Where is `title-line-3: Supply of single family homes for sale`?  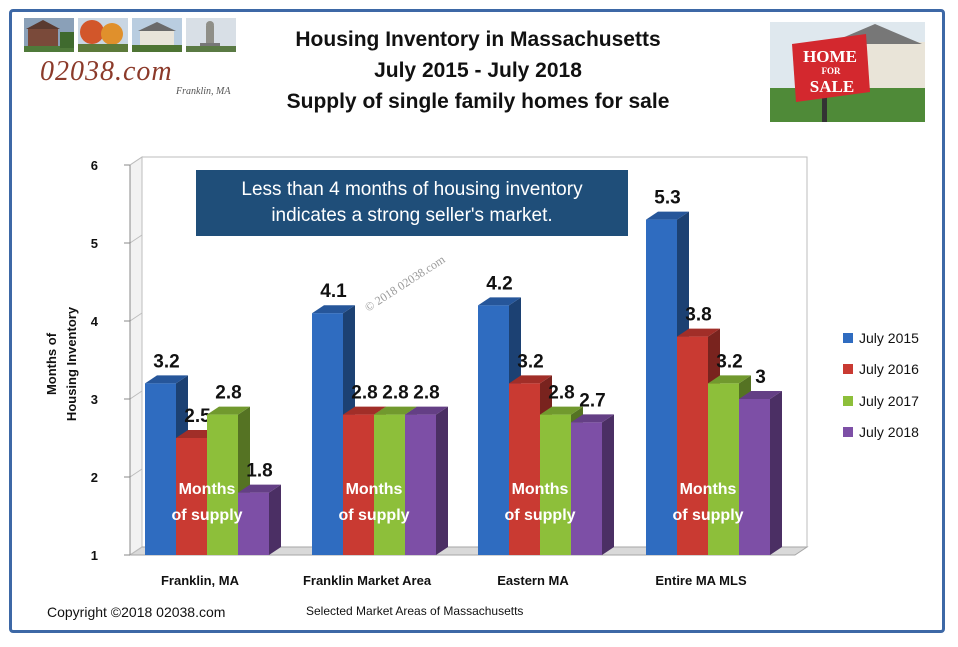
title-line-3: Supply of single family homes for sale is located at coordinates (478, 101).